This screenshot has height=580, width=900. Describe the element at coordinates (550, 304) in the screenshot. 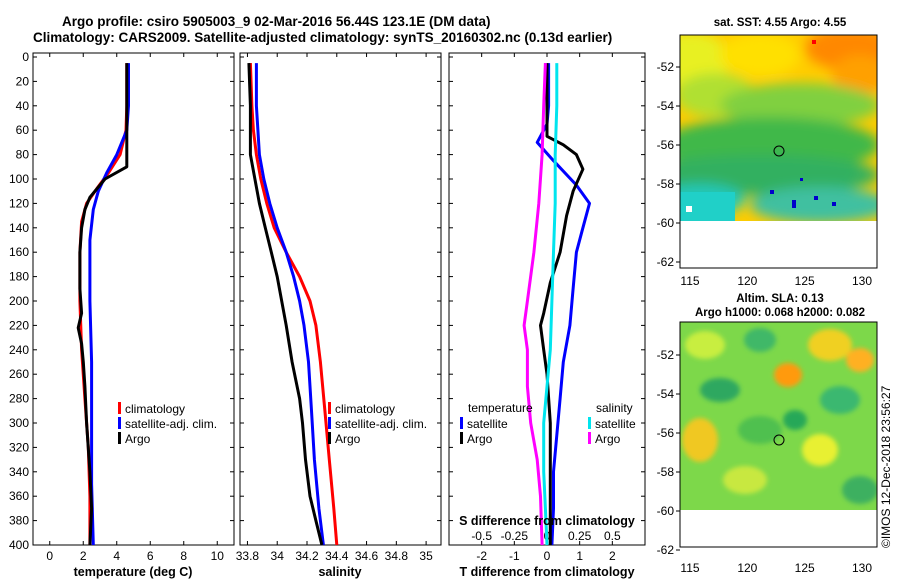

I see `series-line-salinity-satellite` at that location.